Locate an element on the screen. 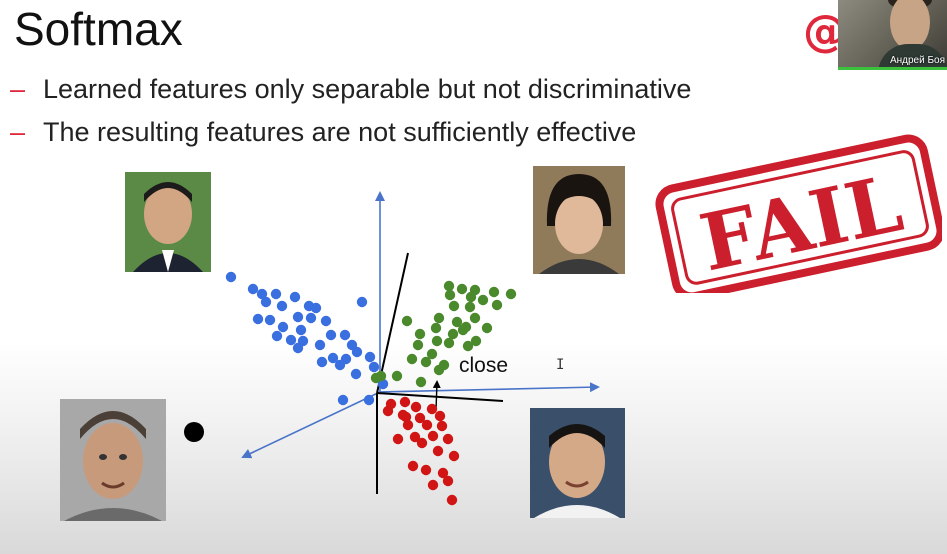  x-axis-arrow is located at coordinates (489, 387).